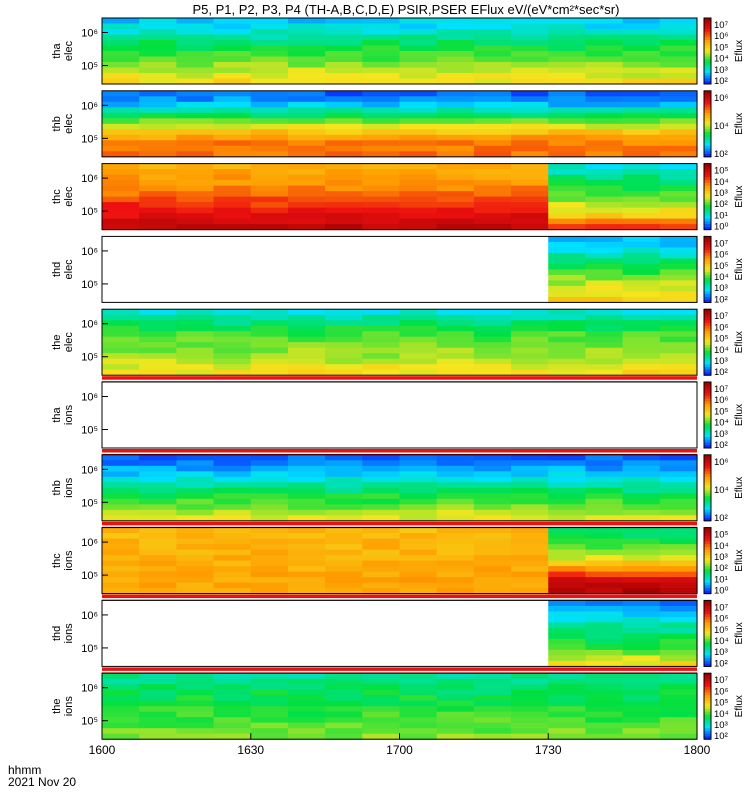 The width and height of the screenshot is (750, 800). Describe the element at coordinates (721, 423) in the screenshot. I see `colorbar-tick-label: 10⁴` at that location.